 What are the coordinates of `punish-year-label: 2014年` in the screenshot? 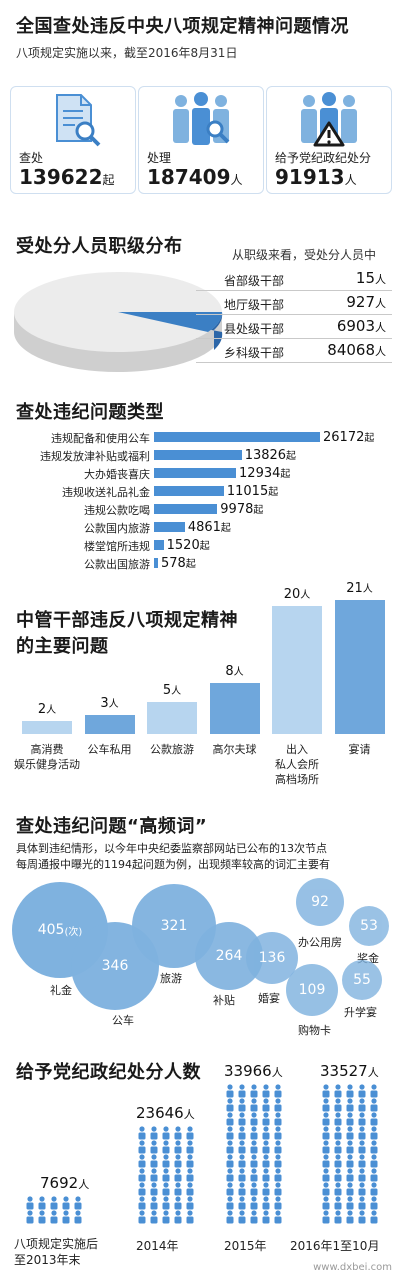 It's located at (157, 1246).